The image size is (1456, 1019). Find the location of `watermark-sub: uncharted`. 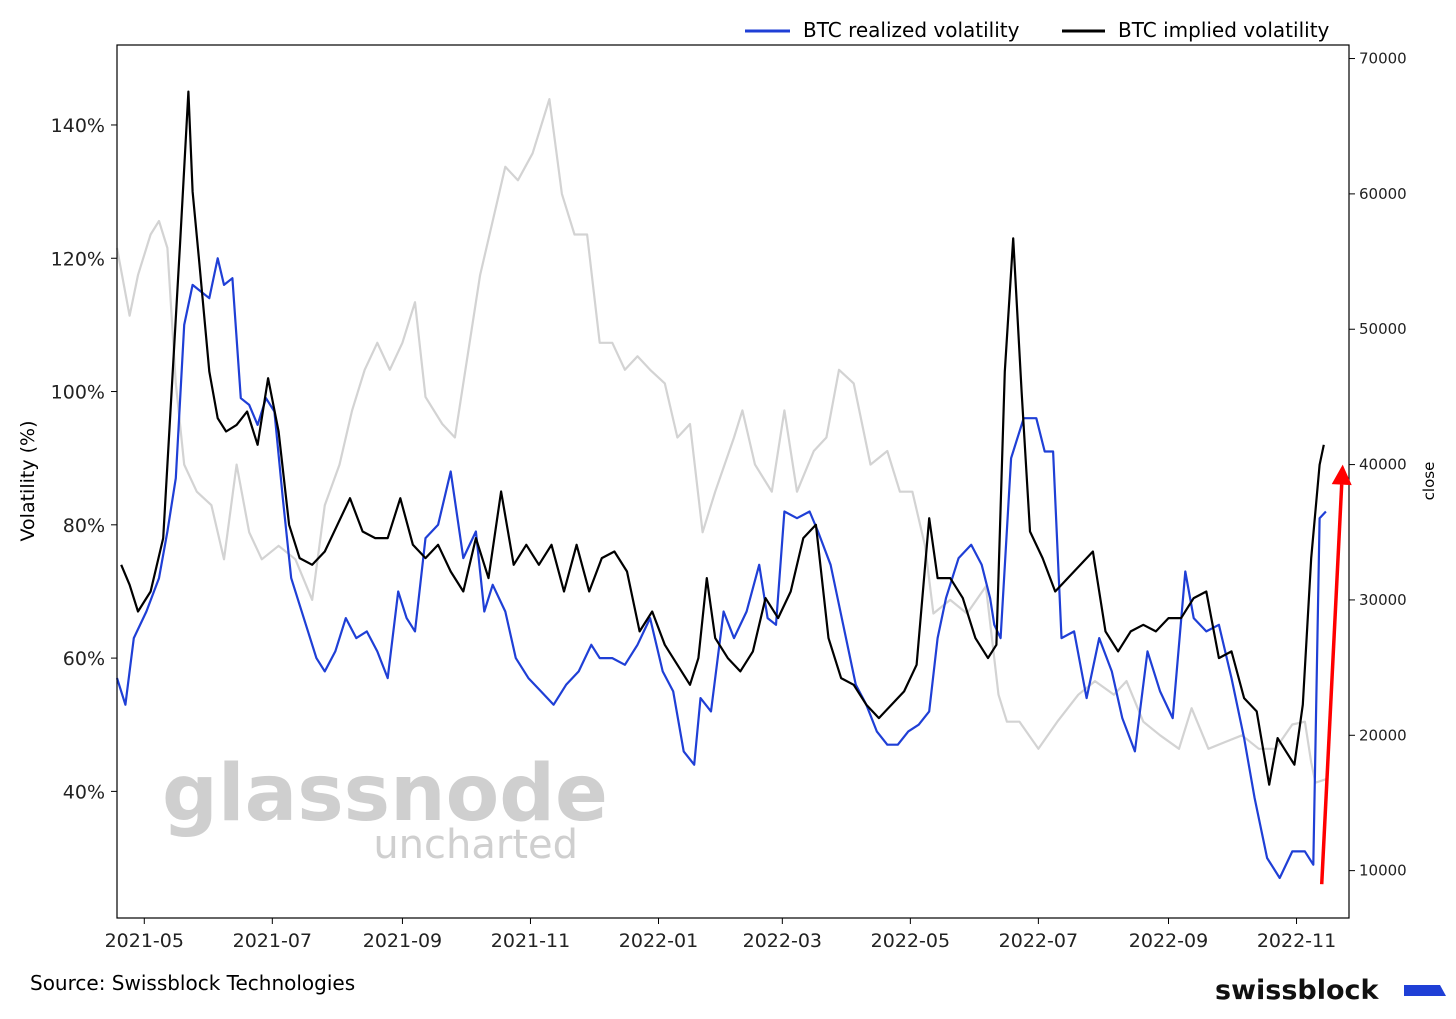

watermark-sub: uncharted is located at coordinates (475, 845).